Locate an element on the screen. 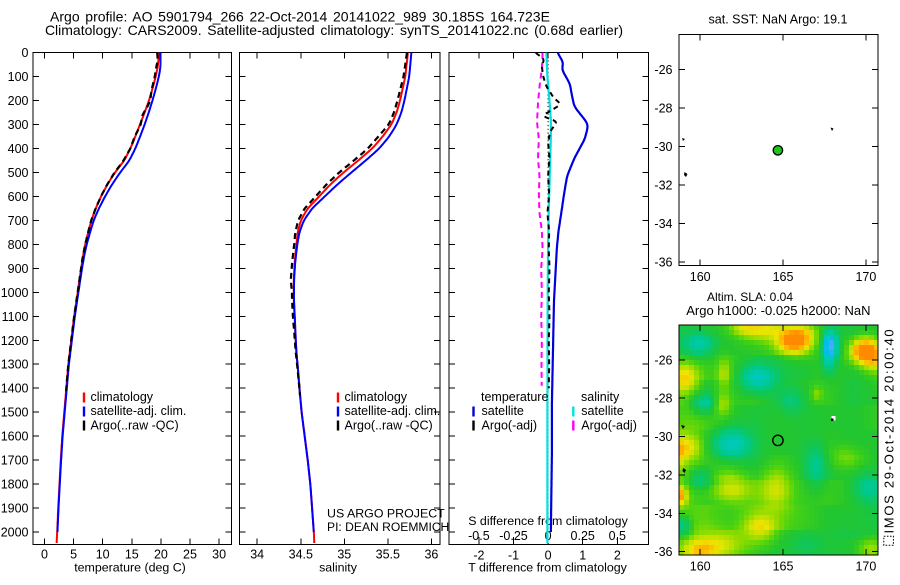 This screenshot has width=900, height=585. svg-text: temperature (deg C) is located at coordinates (130, 568).